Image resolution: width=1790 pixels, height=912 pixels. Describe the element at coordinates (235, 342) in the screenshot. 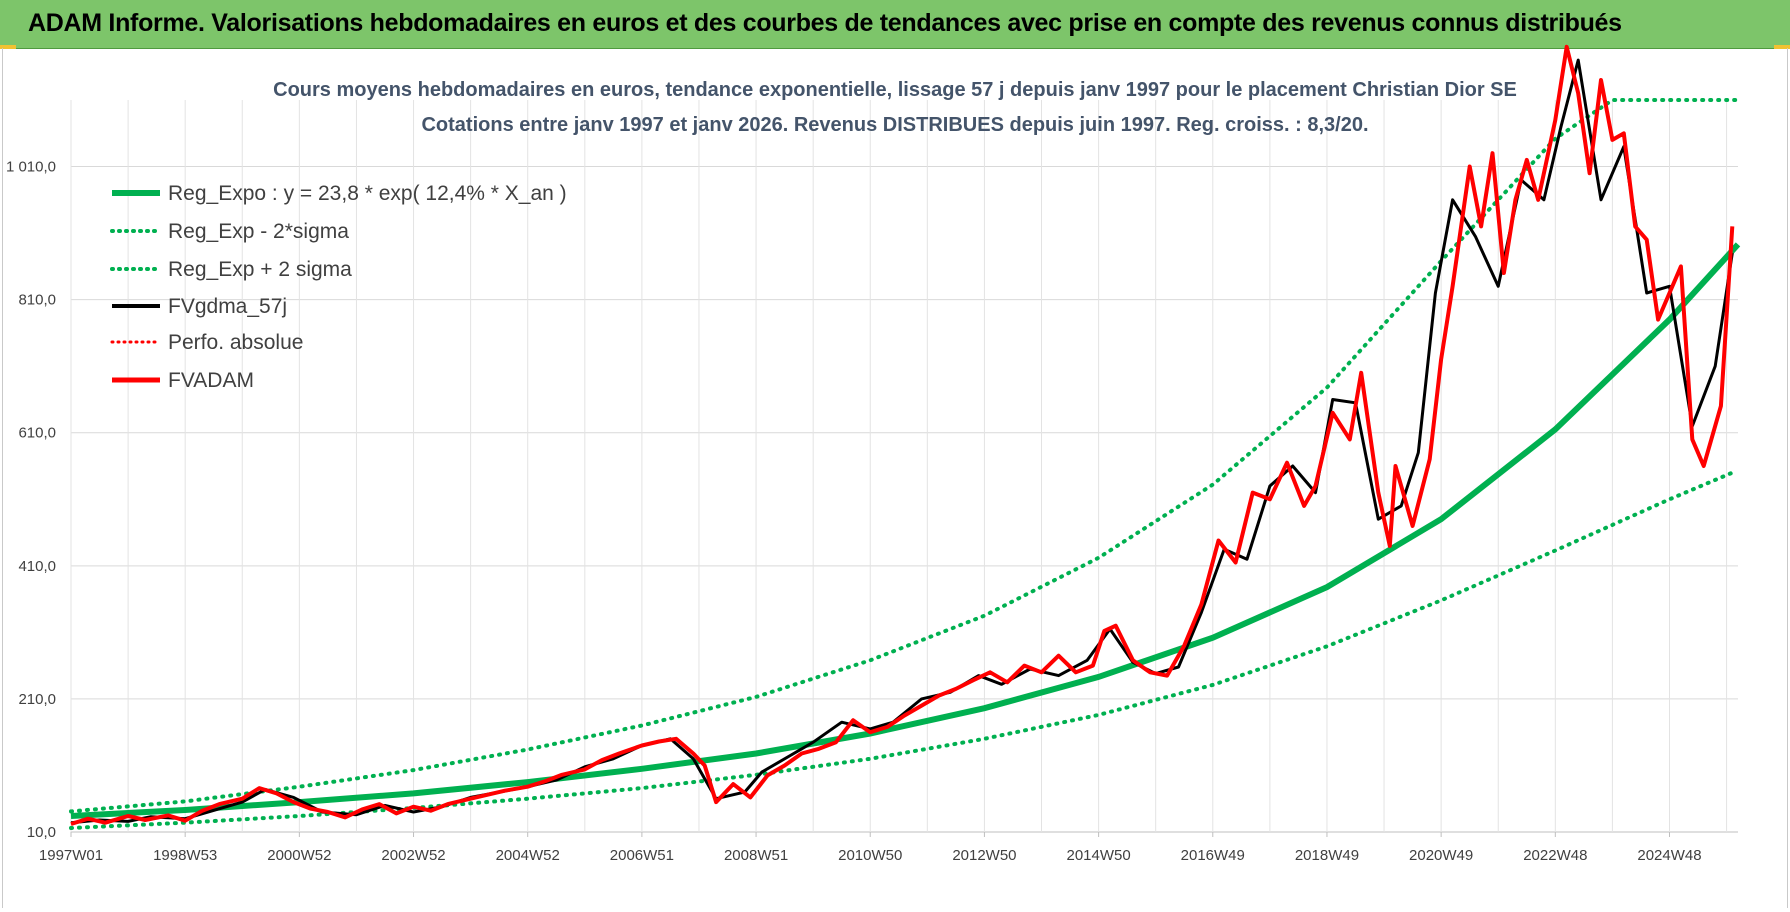

I see `legend-label-perfo-absolue: Perfo. absolue` at that location.